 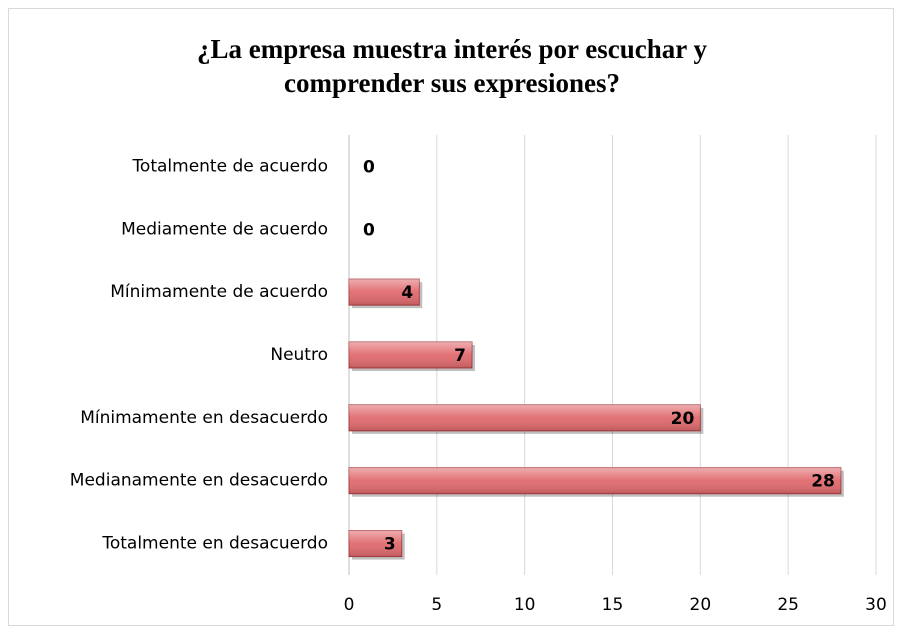 What do you see at coordinates (390, 545) in the screenshot?
I see `data-label: 3` at bounding box center [390, 545].